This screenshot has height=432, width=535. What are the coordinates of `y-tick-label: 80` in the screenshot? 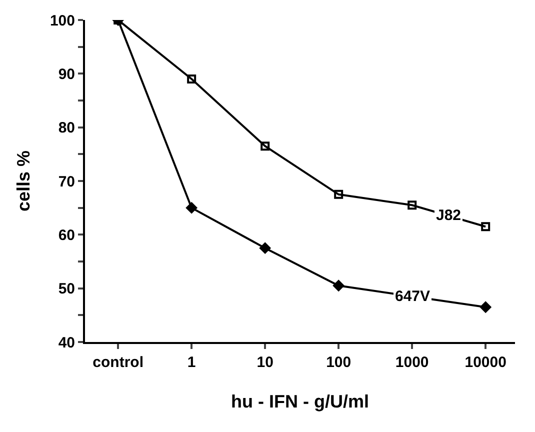 It's located at (66, 128).